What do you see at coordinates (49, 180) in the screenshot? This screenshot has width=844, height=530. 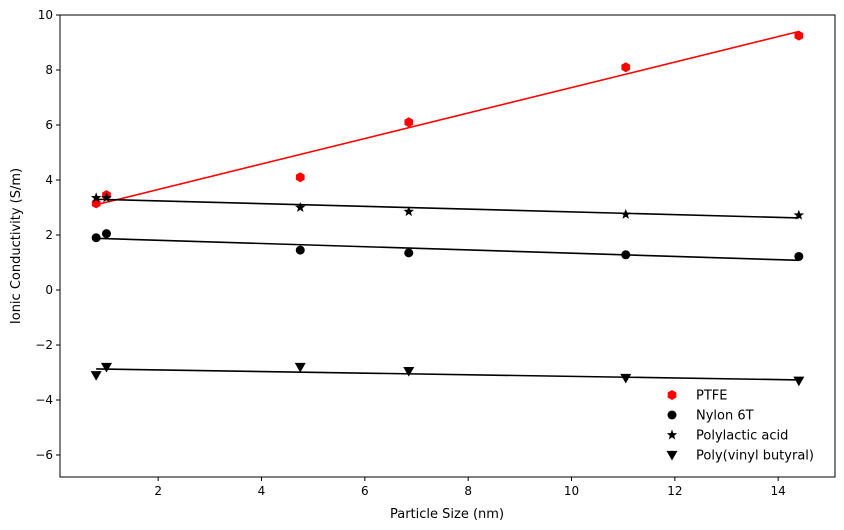 I see `y-tick-label: 4` at bounding box center [49, 180].